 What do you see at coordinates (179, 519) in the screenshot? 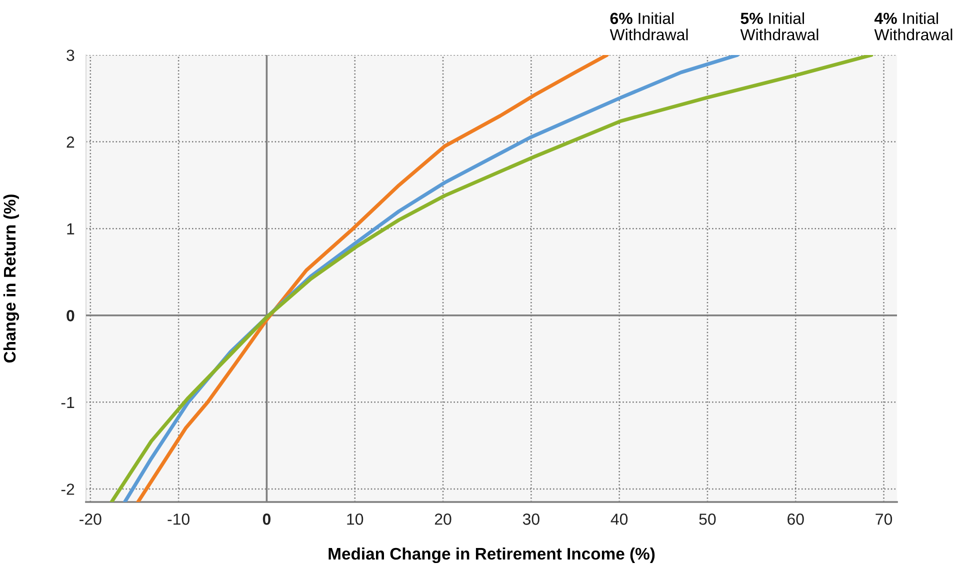
I see `x-tick-label: -10` at bounding box center [179, 519].